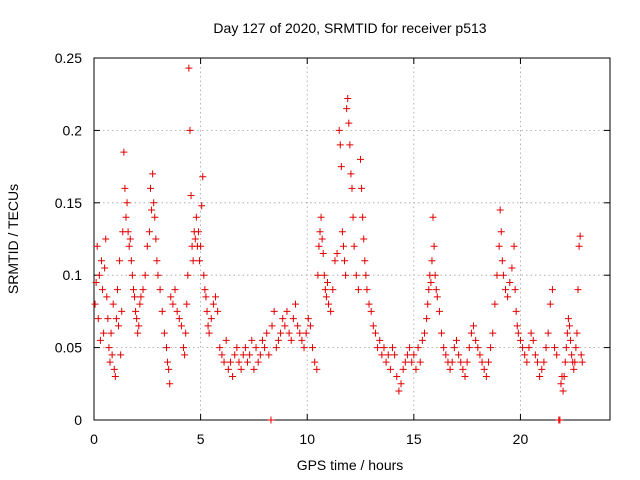  I want to click on y-tick-label: 0.2, so click(73, 130).